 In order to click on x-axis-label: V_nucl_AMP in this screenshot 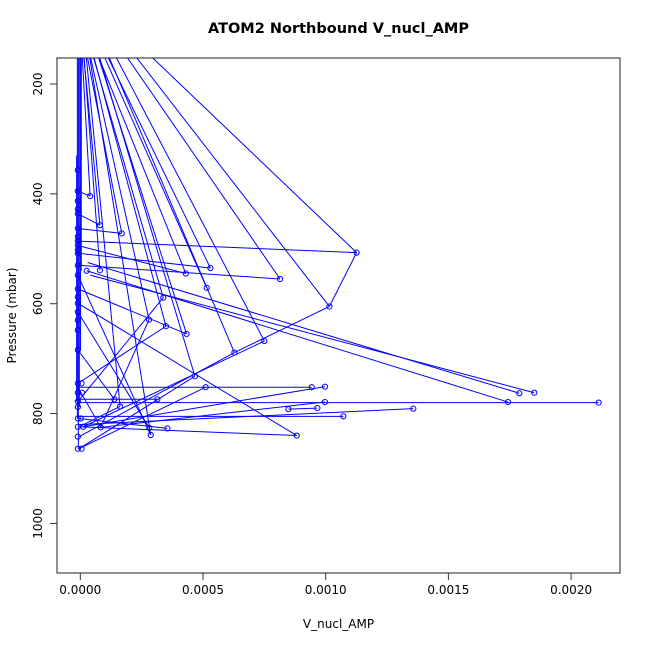, I will do `click(338, 624)`.